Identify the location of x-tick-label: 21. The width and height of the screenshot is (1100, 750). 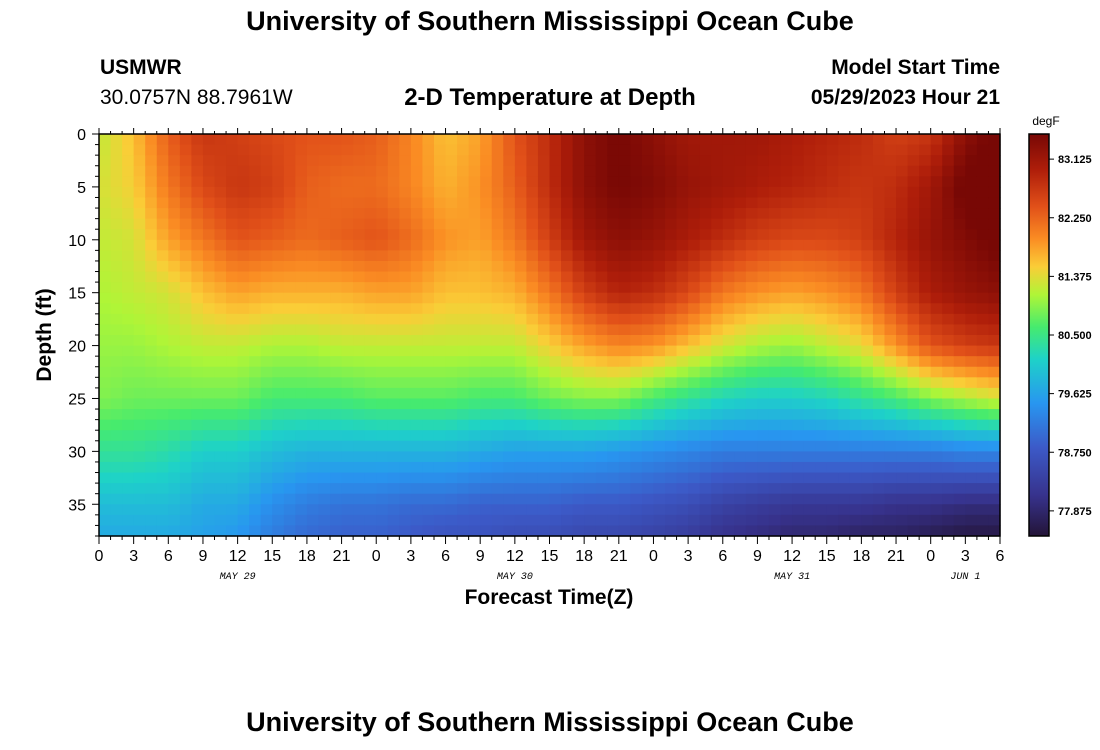
(619, 556).